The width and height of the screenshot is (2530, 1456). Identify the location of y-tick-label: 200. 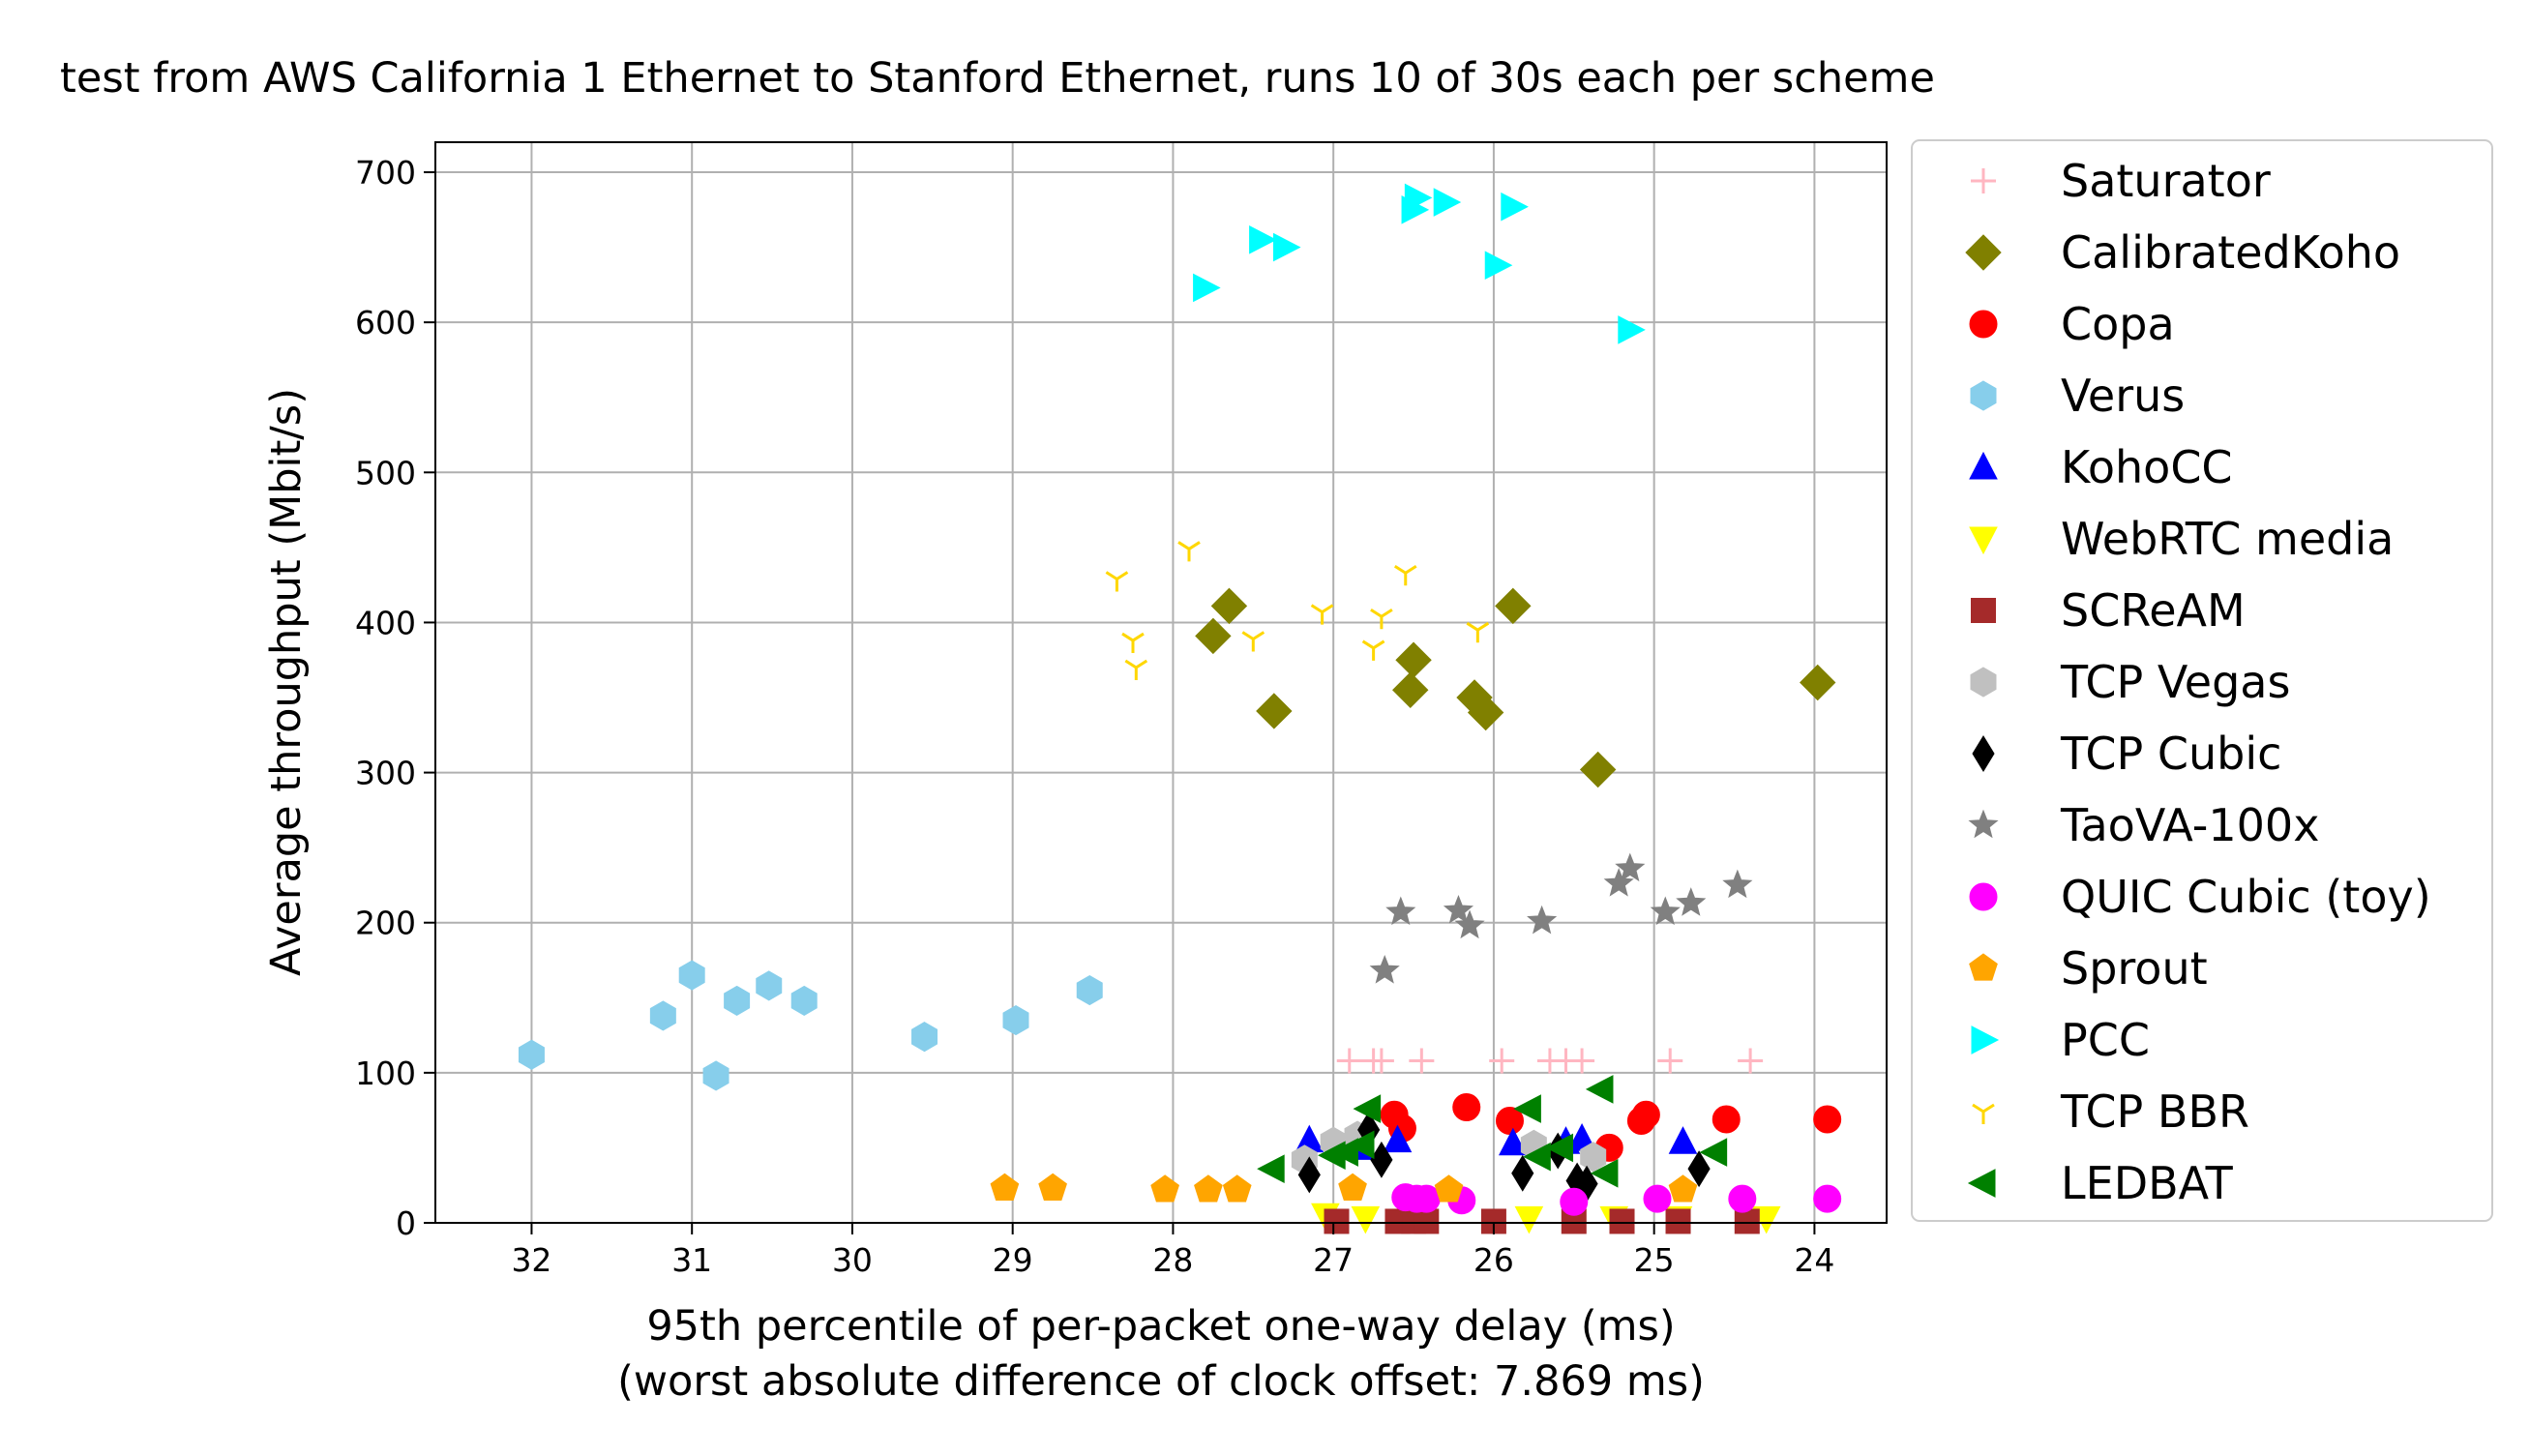
(385, 924).